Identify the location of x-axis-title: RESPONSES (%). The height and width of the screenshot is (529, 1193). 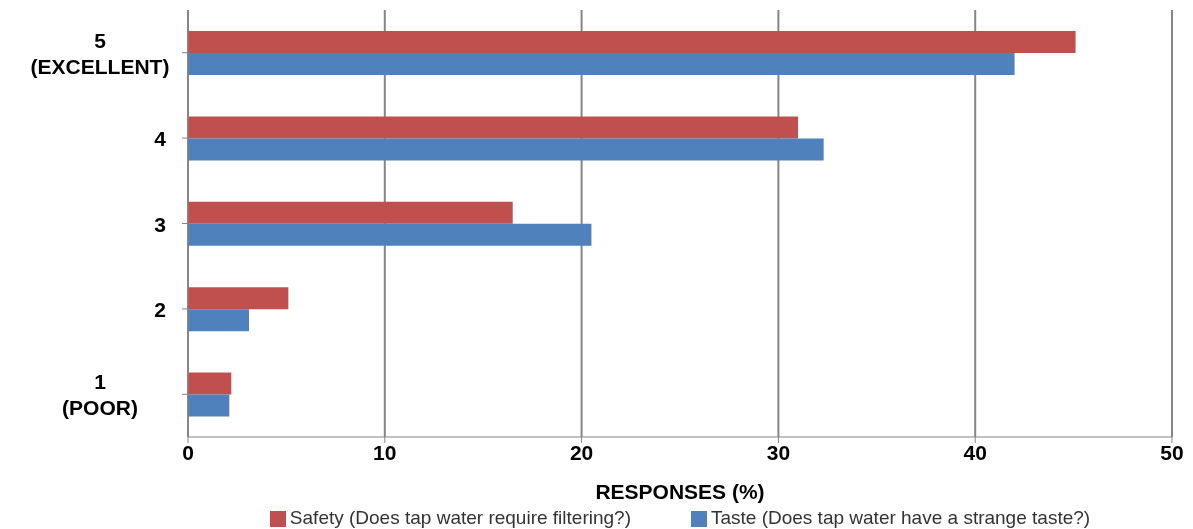
(680, 491).